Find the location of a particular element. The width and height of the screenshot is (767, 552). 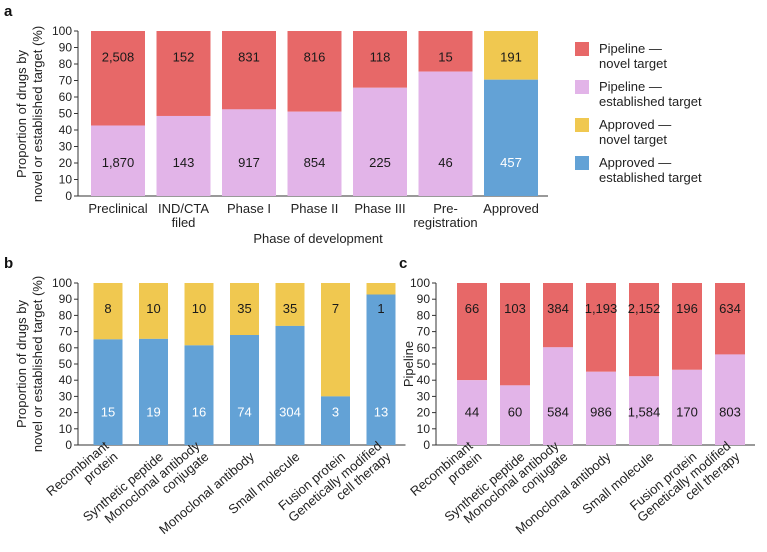

y-axis-label: Pipeline is located at coordinates (408, 364).